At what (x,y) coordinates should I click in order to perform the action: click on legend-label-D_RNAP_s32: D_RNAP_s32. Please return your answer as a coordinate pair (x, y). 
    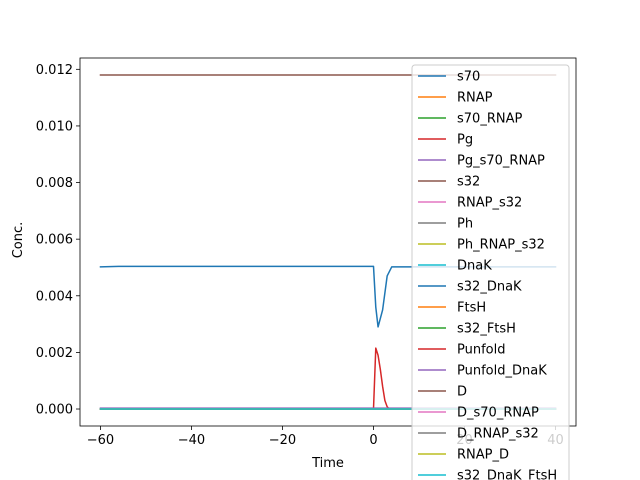
    Looking at the image, I should click on (498, 434).